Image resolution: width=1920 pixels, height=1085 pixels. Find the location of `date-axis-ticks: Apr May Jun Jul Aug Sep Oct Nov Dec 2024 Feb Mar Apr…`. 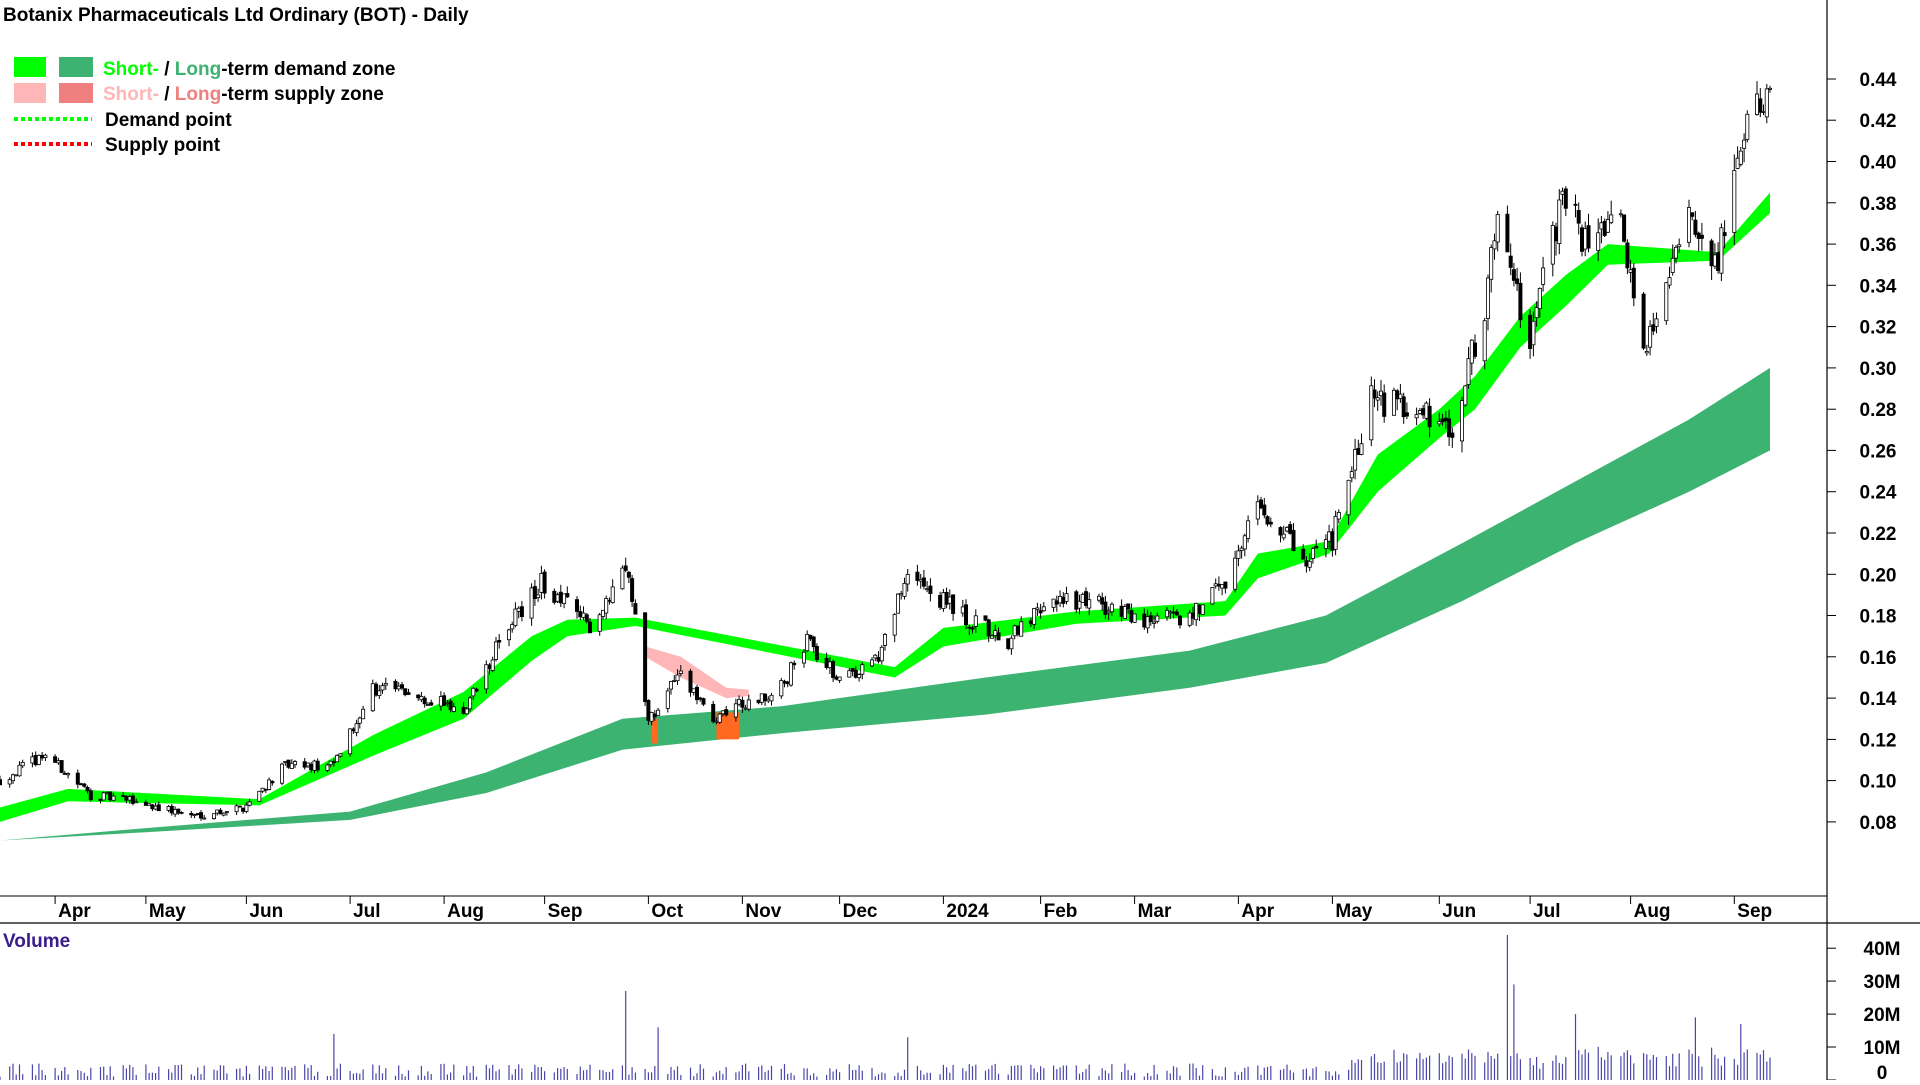

date-axis-ticks: Apr May Jun Jul Aug Sep Oct Nov Dec 2024 Feb Mar Apr… is located at coordinates (913, 909).